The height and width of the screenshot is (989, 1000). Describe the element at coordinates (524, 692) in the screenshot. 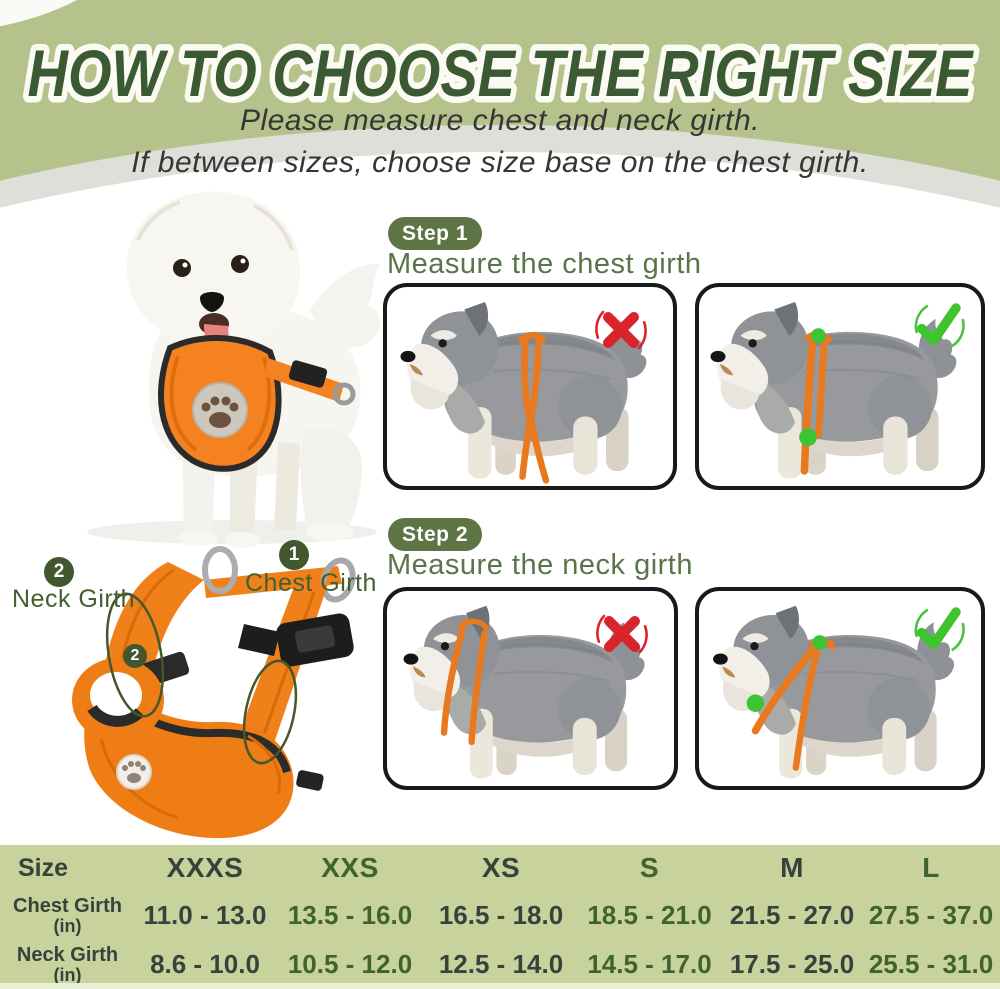

I see `dog-wrong-neck-measure` at that location.